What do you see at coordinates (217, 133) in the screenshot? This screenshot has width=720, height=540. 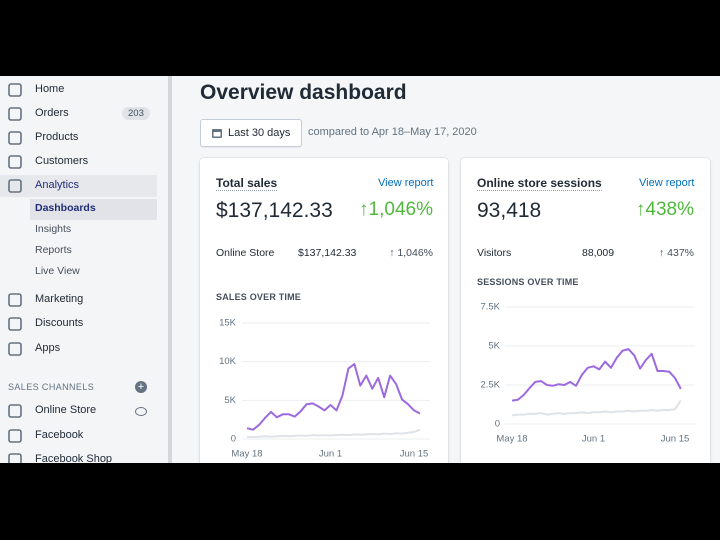 I see `calendar-icon` at bounding box center [217, 133].